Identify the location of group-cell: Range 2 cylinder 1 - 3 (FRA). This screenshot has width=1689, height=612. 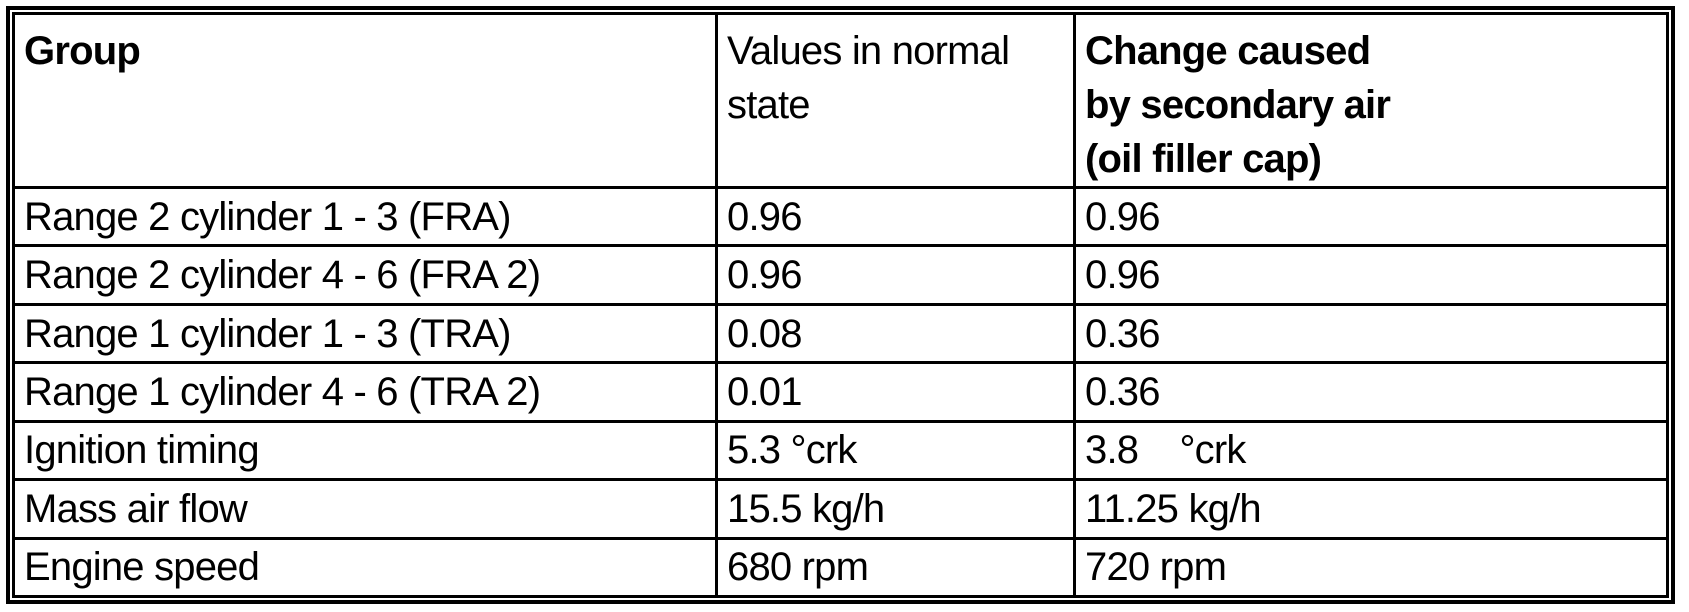
(365, 216).